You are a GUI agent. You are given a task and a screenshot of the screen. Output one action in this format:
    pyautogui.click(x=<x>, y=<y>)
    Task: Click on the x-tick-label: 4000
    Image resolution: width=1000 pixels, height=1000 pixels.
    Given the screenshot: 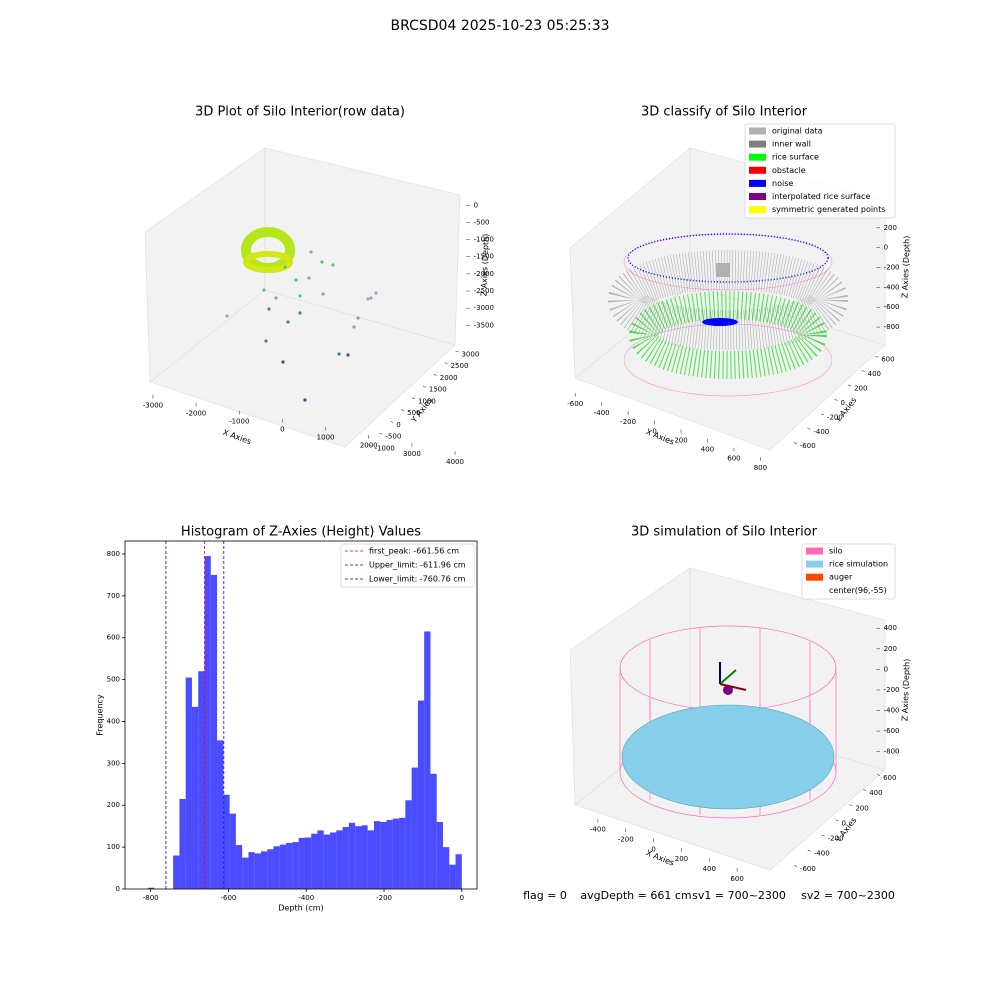 What is the action you would take?
    pyautogui.click(x=455, y=462)
    